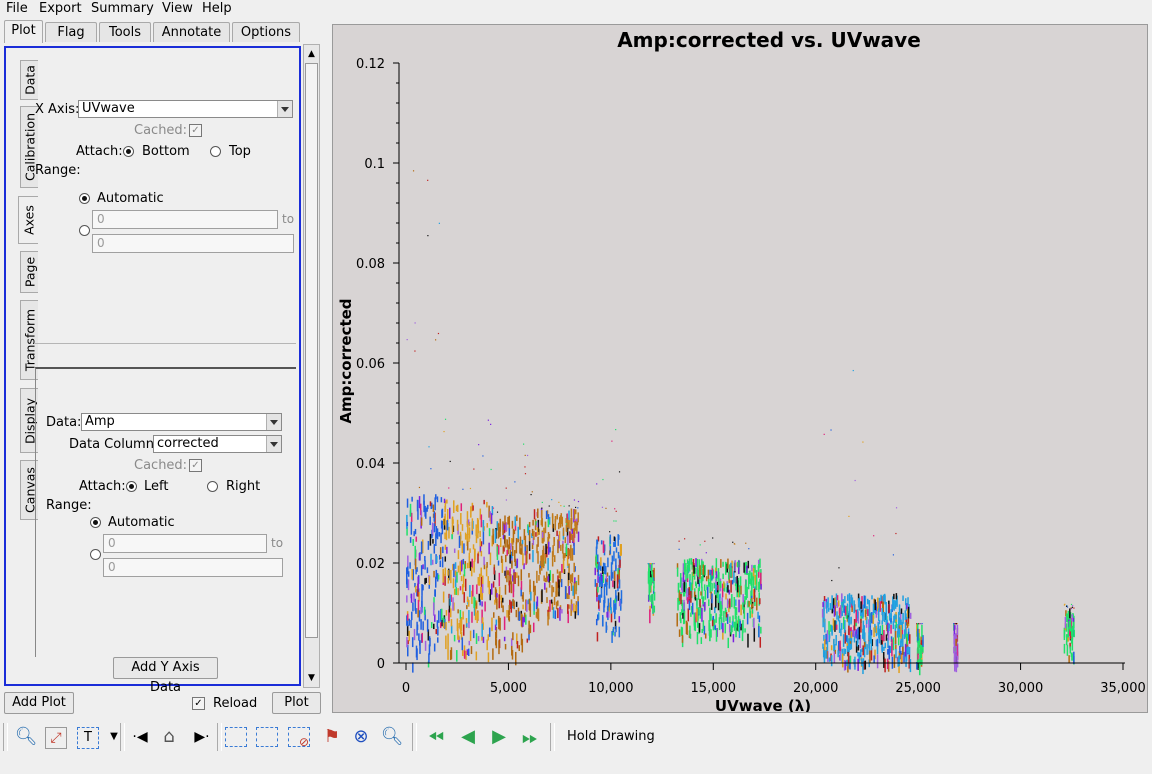 This screenshot has height=774, width=1152. I want to click on side-tab-axes: Axes, so click(28, 220).